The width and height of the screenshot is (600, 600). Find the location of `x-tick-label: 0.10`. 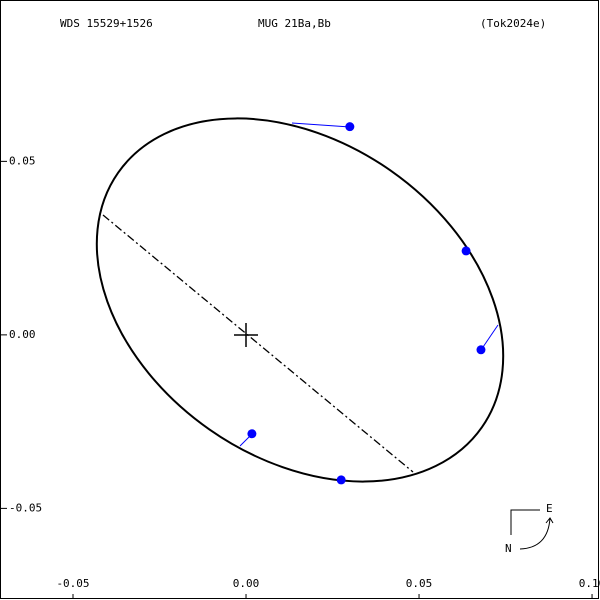

x-tick-label: 0.10 is located at coordinates (589, 583).